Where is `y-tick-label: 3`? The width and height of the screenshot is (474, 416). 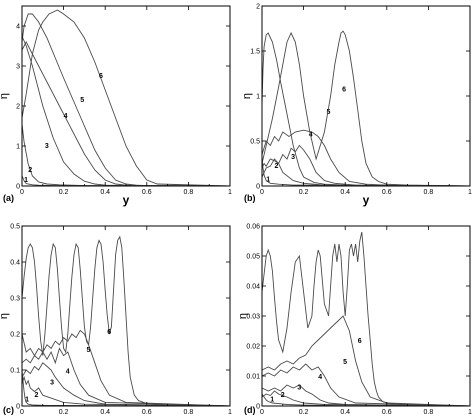 y-tick-label: 3 is located at coordinates (18, 67).